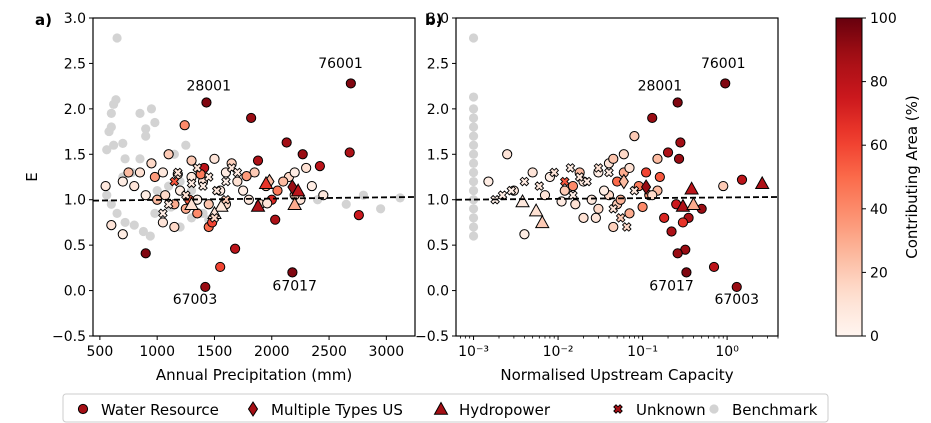 The width and height of the screenshot is (931, 423). I want to click on legend-label: Benchmark, so click(775, 410).